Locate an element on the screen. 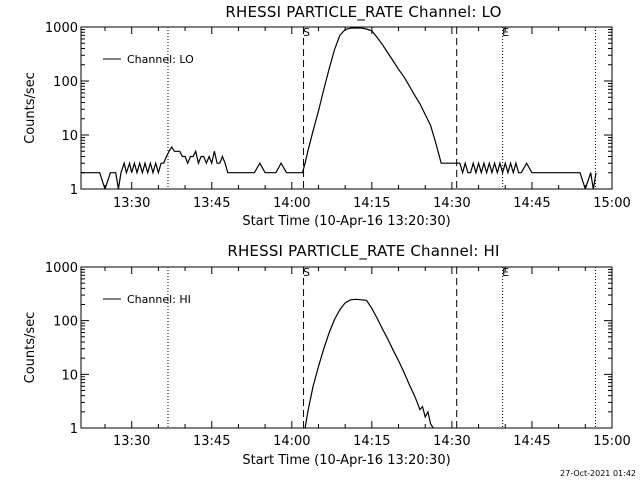  legend-label: Channel: LO is located at coordinates (160, 59).